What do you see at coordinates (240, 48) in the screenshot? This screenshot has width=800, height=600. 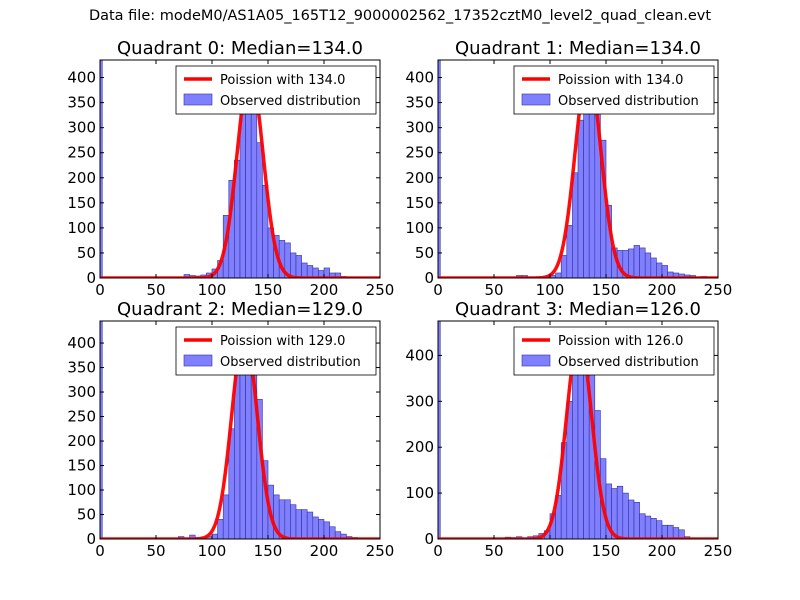 I see `chart-title: Quadrant 0: Median=134.0` at bounding box center [240, 48].